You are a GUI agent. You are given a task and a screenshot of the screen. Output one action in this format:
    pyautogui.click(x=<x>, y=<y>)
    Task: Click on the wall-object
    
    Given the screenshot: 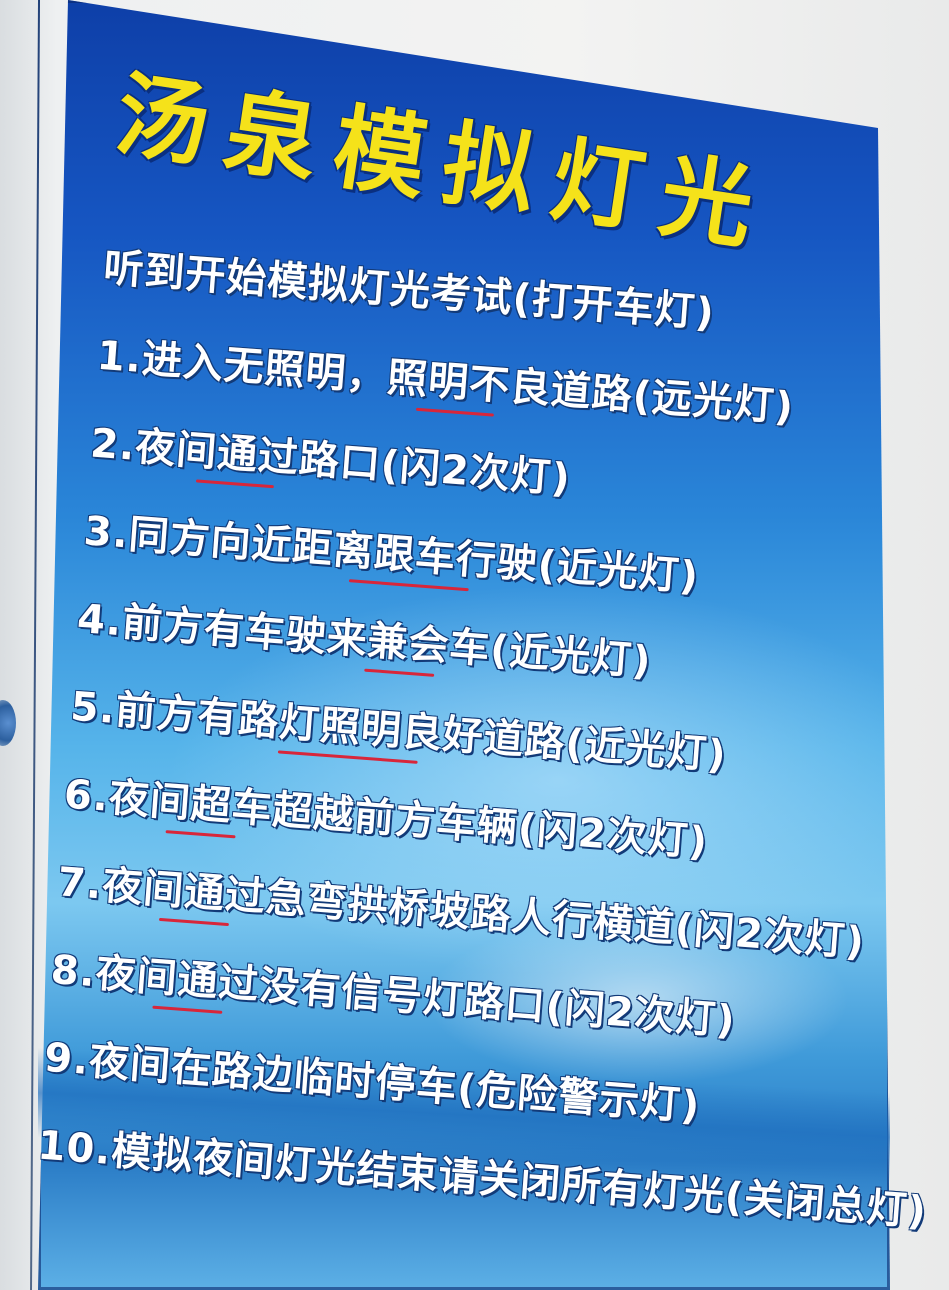 What is the action you would take?
    pyautogui.click(x=8, y=723)
    